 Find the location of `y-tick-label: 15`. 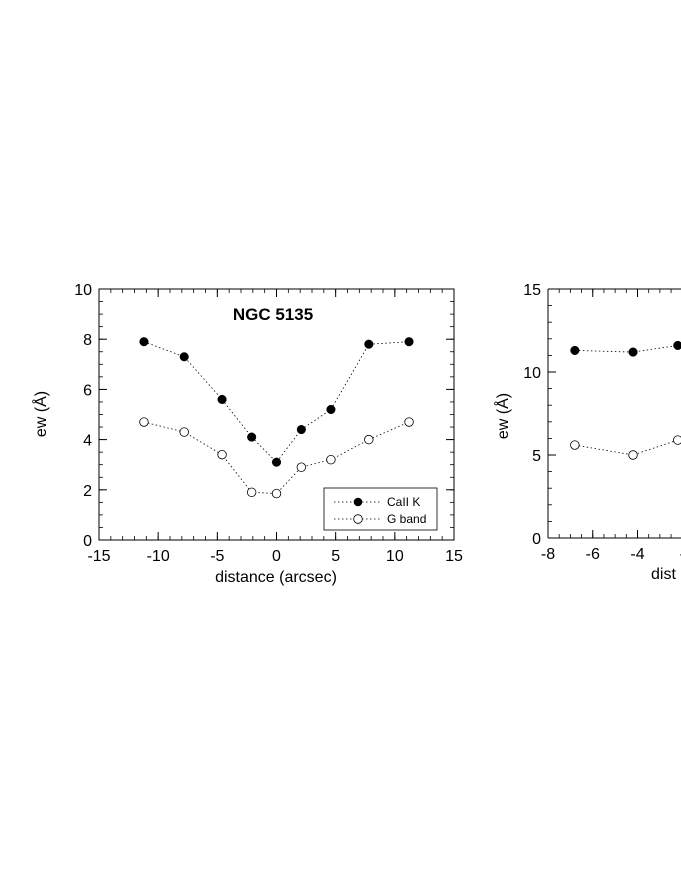

y-tick-label: 15 is located at coordinates (532, 290).